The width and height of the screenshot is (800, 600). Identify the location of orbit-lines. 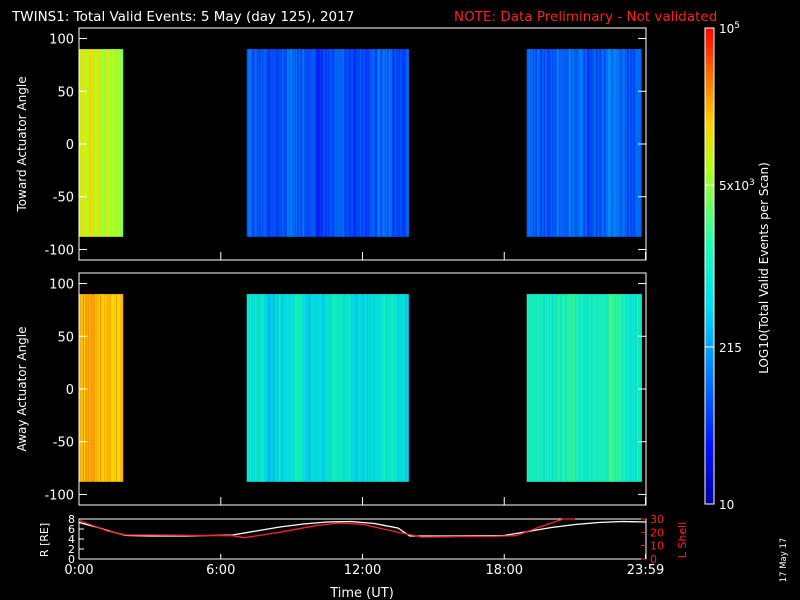
(362, 528).